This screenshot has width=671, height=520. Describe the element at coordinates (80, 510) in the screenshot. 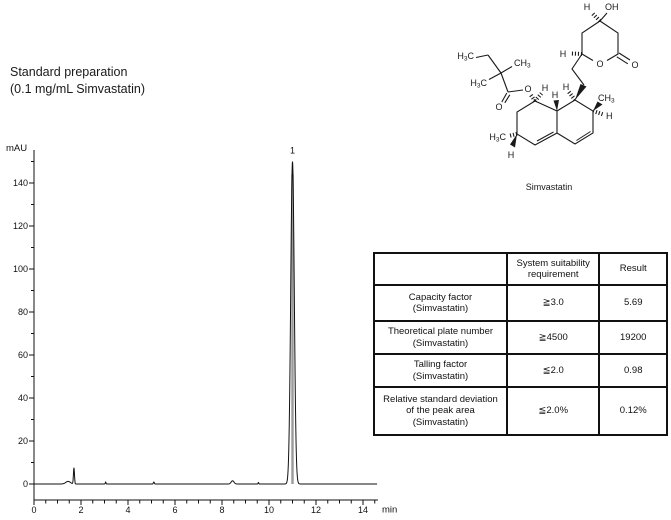

I see `svg-text: 2` at that location.